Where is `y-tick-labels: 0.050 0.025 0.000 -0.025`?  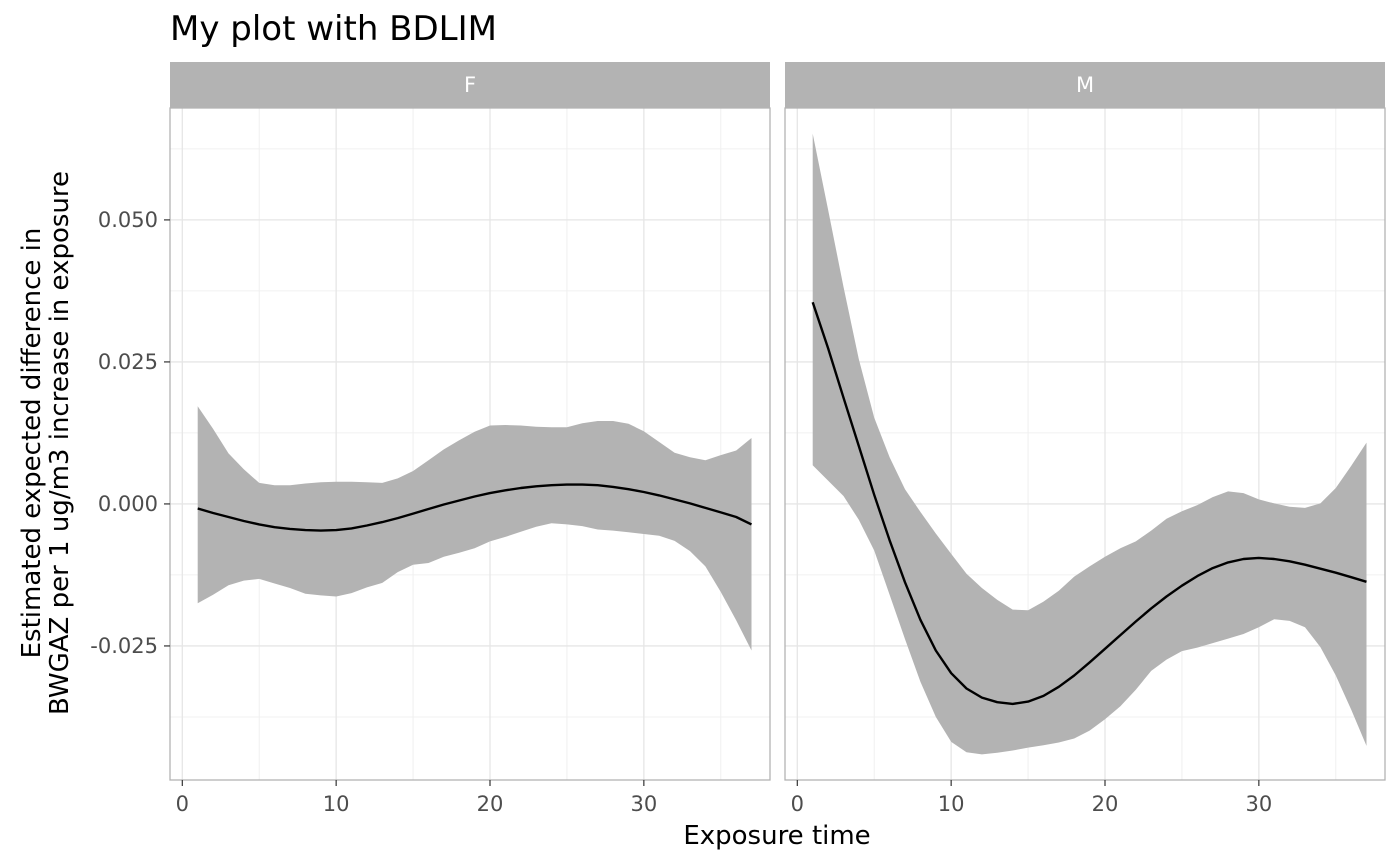
y-tick-labels: 0.050 0.025 0.000 -0.025 is located at coordinates (130, 433).